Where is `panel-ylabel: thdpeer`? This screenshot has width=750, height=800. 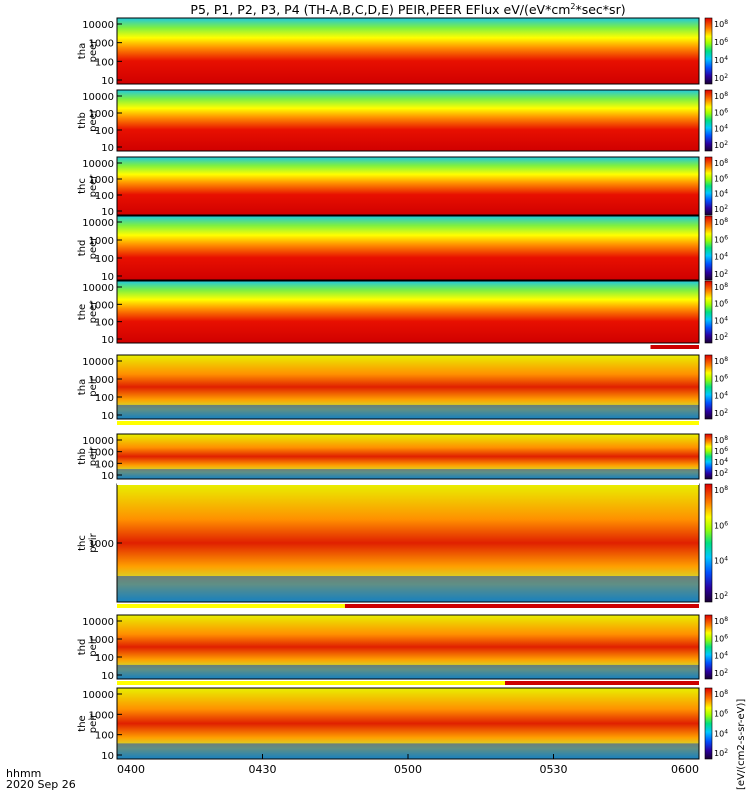
panel-ylabel: thdpeer is located at coordinates (88, 248).